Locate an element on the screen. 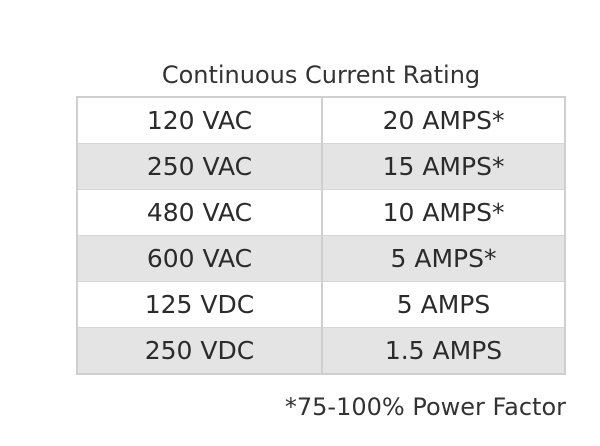 The height and width of the screenshot is (446, 600). current-cell: 10 AMPS* is located at coordinates (443, 212).